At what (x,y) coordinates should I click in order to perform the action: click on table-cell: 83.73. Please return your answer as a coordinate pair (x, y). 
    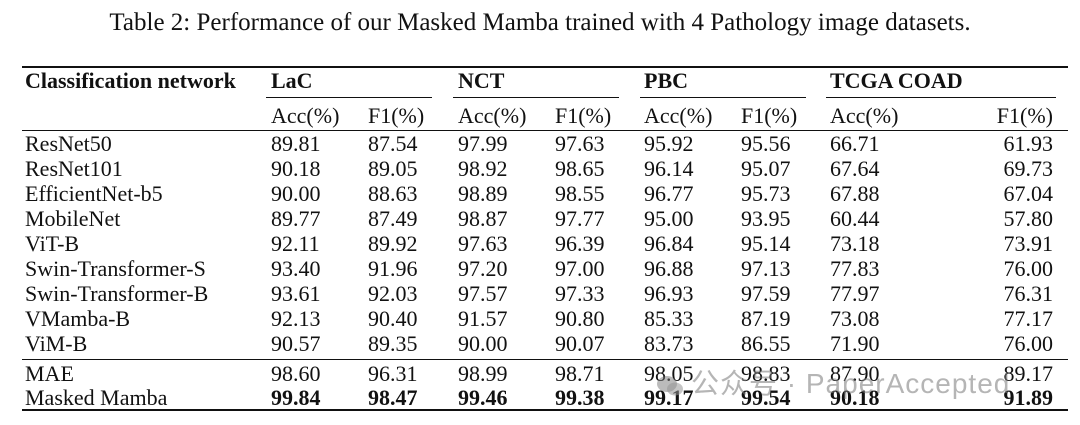
    Looking at the image, I should click on (669, 343).